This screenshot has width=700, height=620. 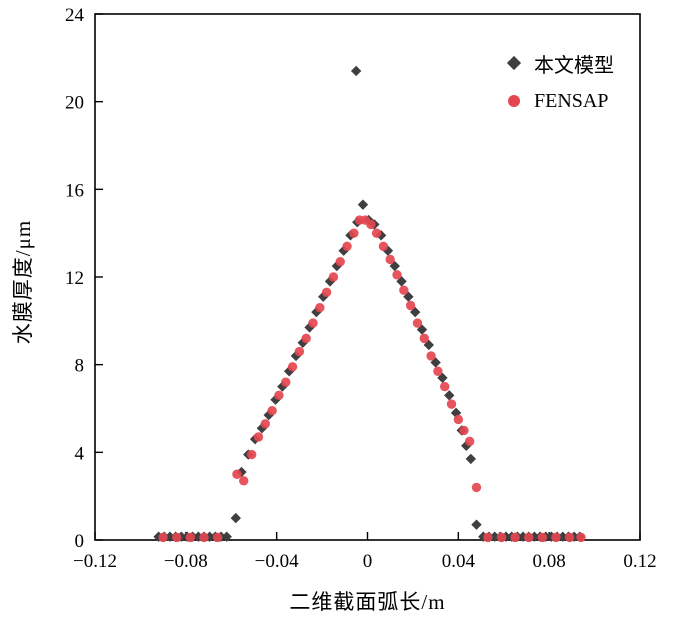 What do you see at coordinates (514, 101) in the screenshot?
I see `circle-marker-icon` at bounding box center [514, 101].